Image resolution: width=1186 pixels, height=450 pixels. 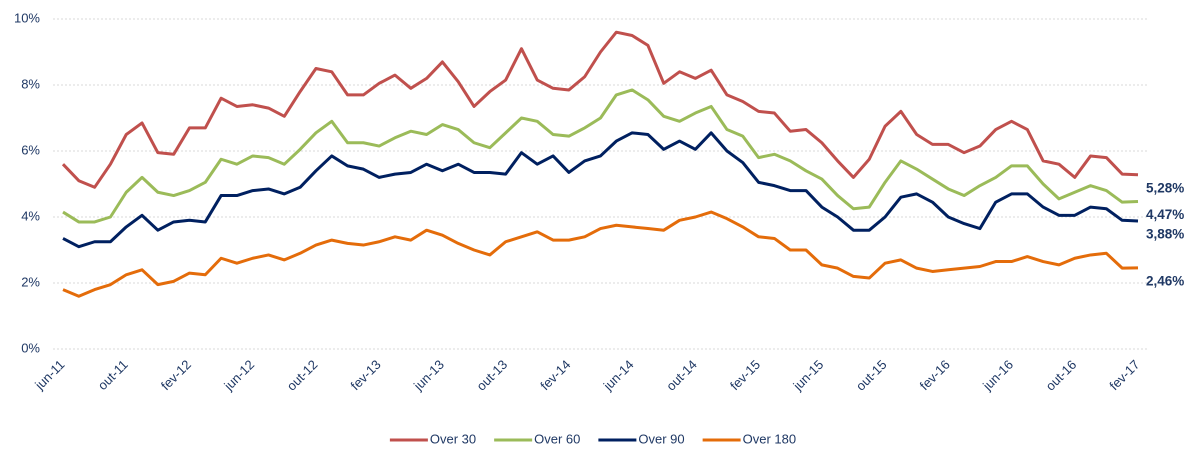 I want to click on y-tick-label: 2%, so click(x=30, y=281).